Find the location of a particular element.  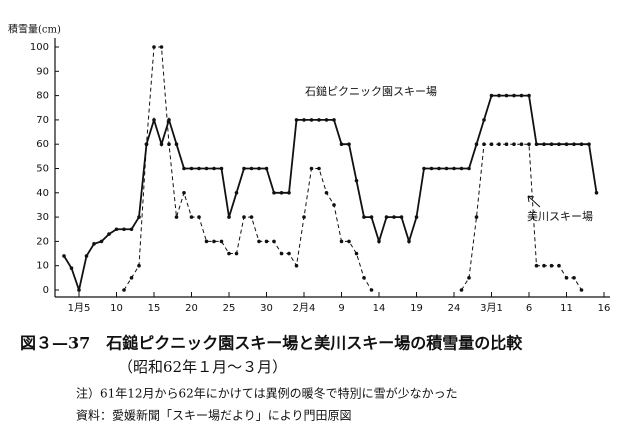

y-tick-label: 90 is located at coordinates (42, 71).